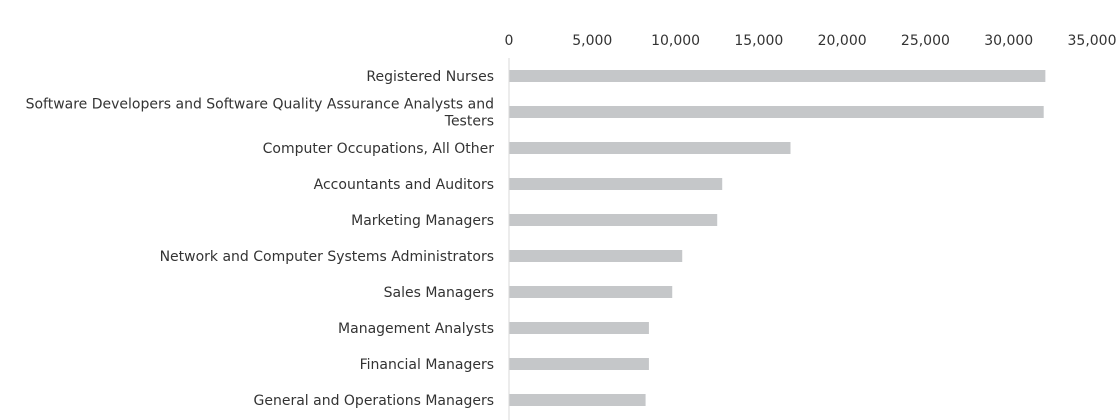  What do you see at coordinates (469, 122) in the screenshot?
I see `category-label: Testers` at bounding box center [469, 122].